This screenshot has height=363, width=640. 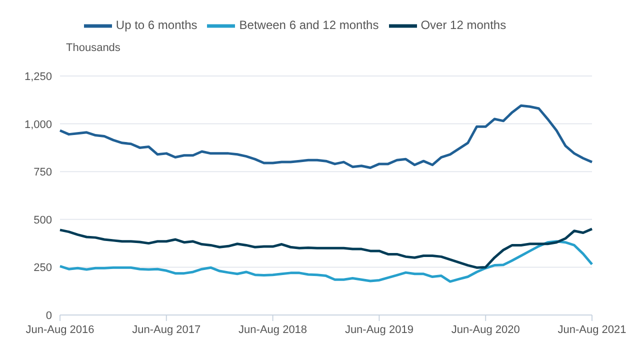 I want to click on y-tick-label: 1,000, so click(x=38, y=124).